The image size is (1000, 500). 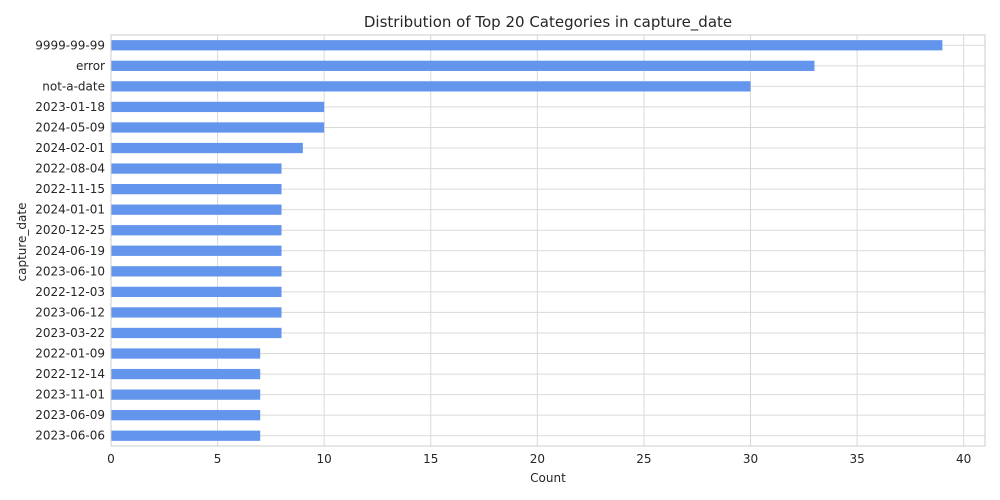 I want to click on y-tick-label: 2023-06-06, so click(x=70, y=436).